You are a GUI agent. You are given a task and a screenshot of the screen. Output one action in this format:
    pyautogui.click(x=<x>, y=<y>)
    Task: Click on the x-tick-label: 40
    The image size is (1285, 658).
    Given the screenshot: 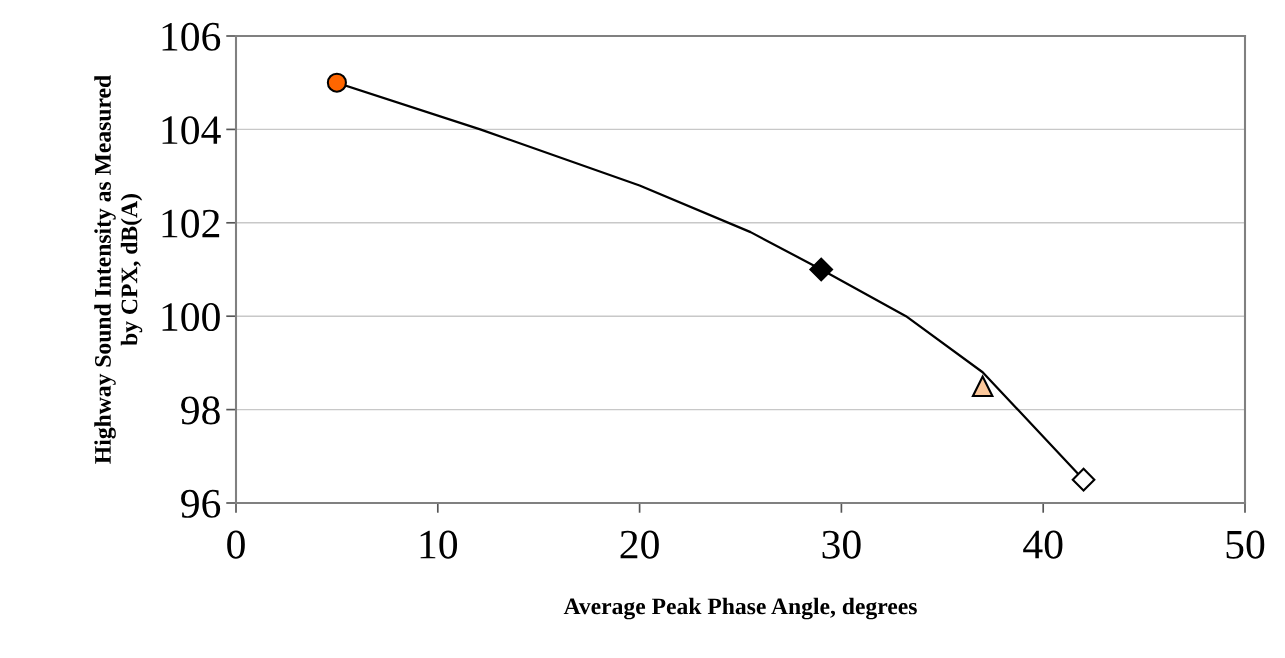 What is the action you would take?
    pyautogui.click(x=1043, y=544)
    